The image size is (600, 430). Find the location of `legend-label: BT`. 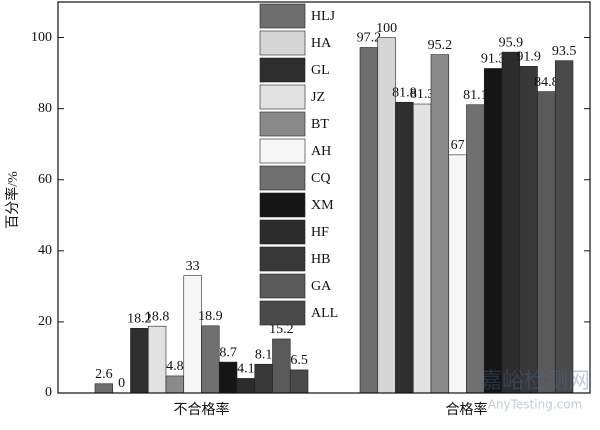

legend-label: BT is located at coordinates (320, 124).